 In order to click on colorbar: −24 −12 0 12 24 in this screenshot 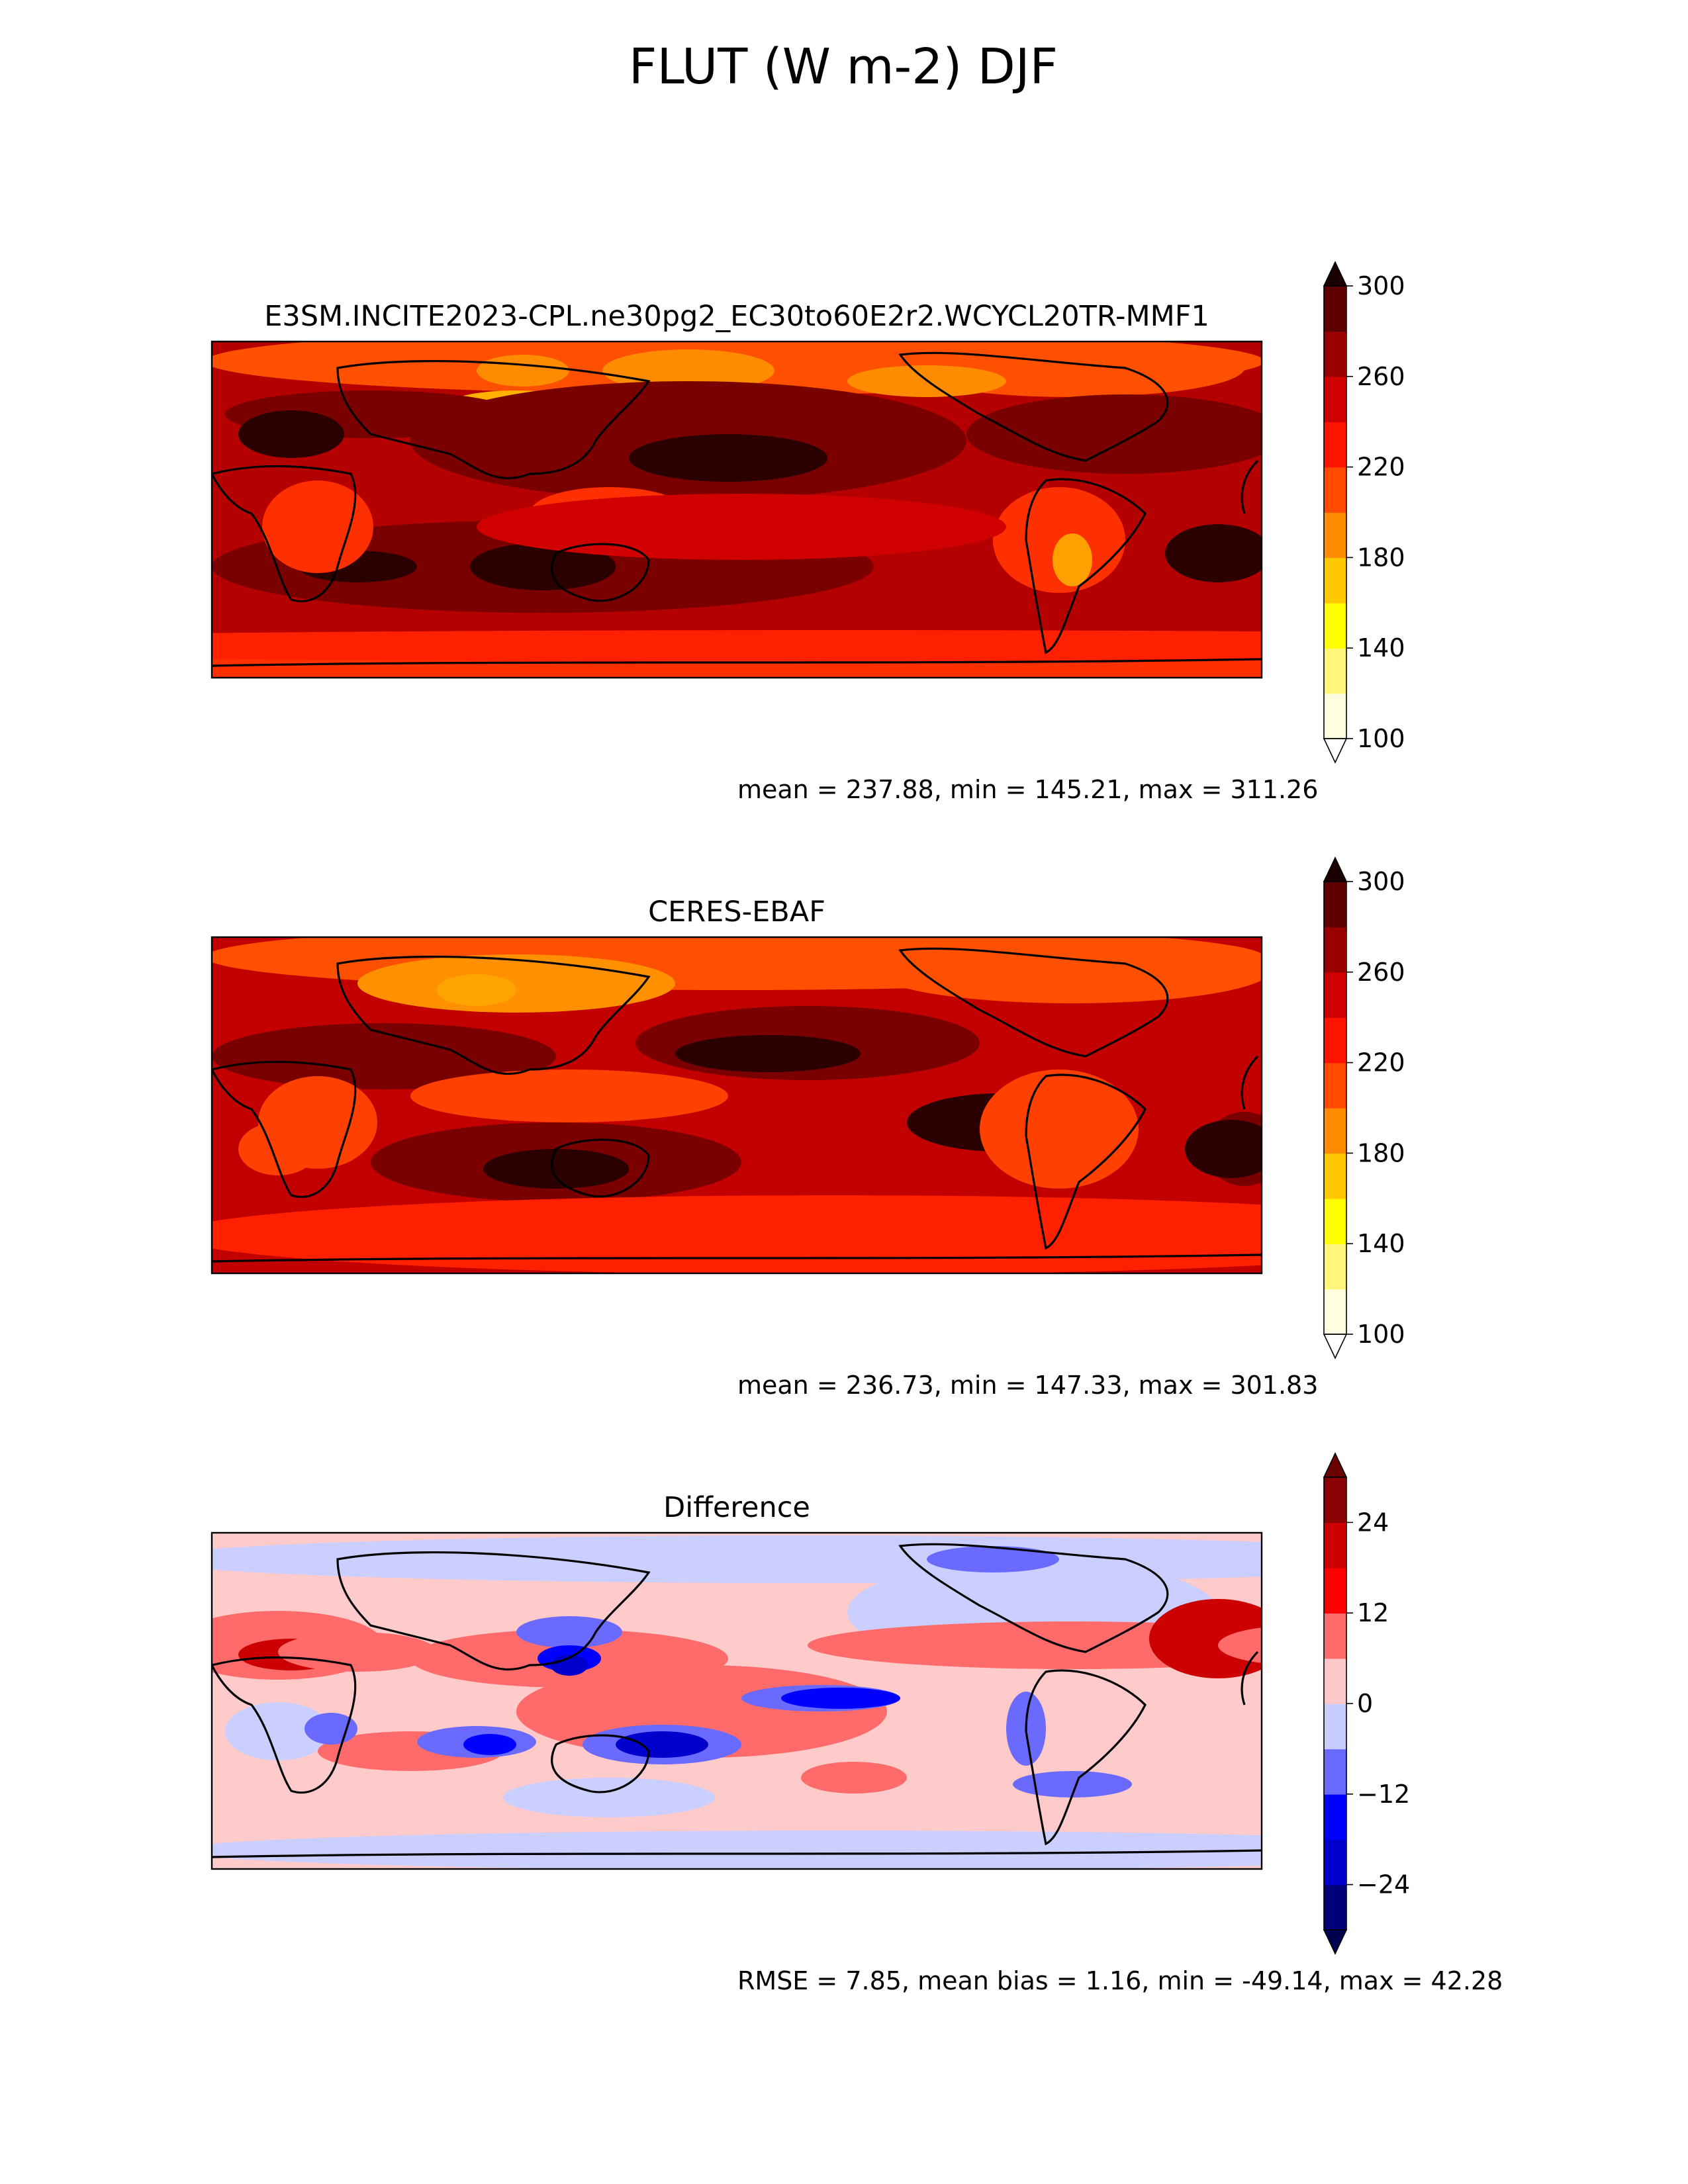, I will do `click(1367, 1703)`.